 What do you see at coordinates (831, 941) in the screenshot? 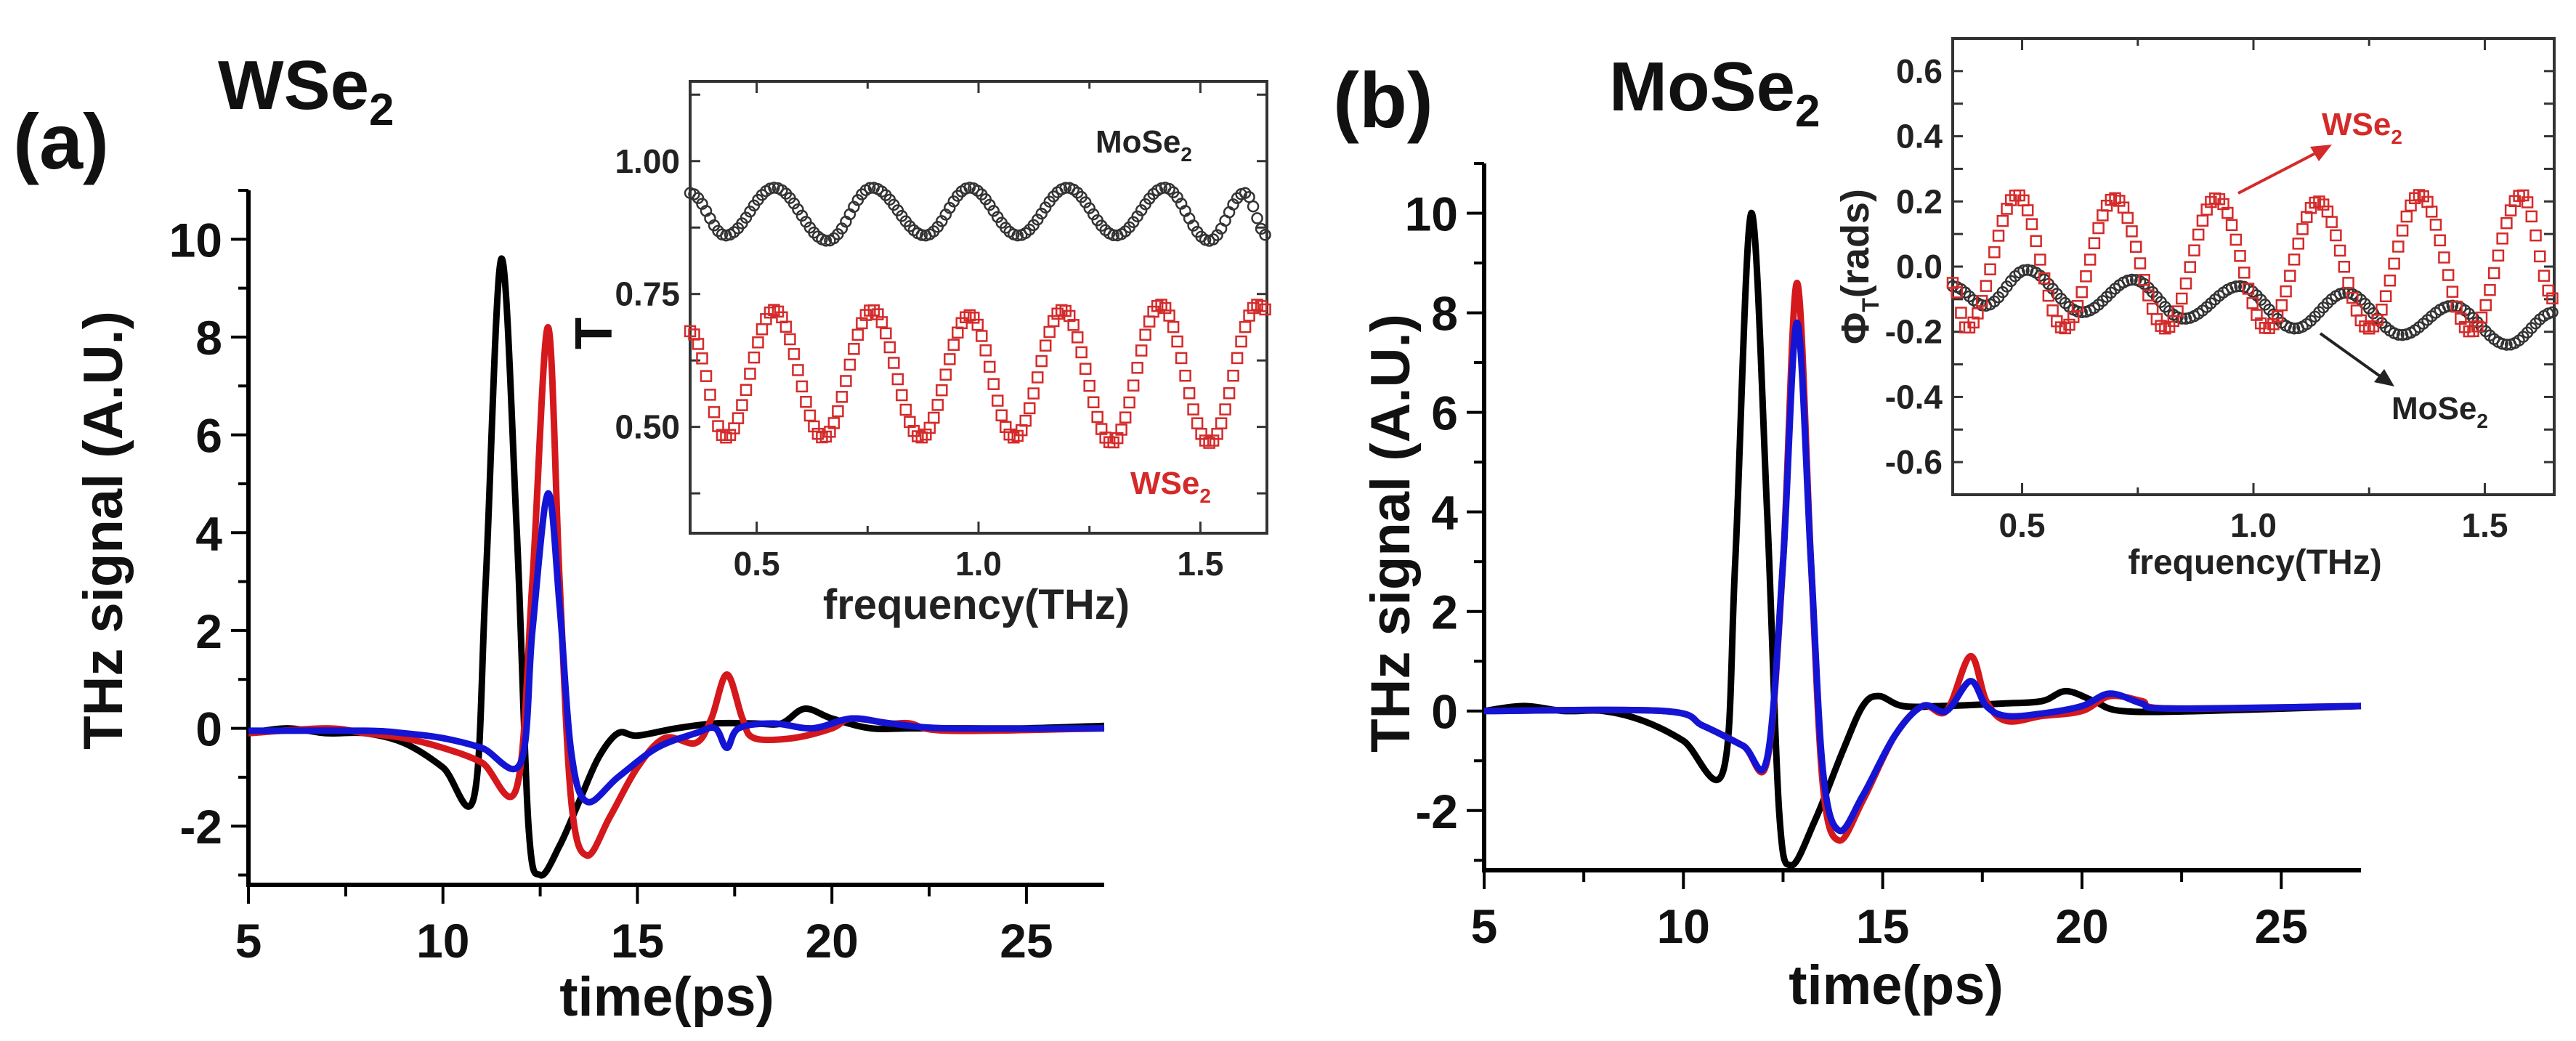
I see `x-tick-label: 20` at bounding box center [831, 941].